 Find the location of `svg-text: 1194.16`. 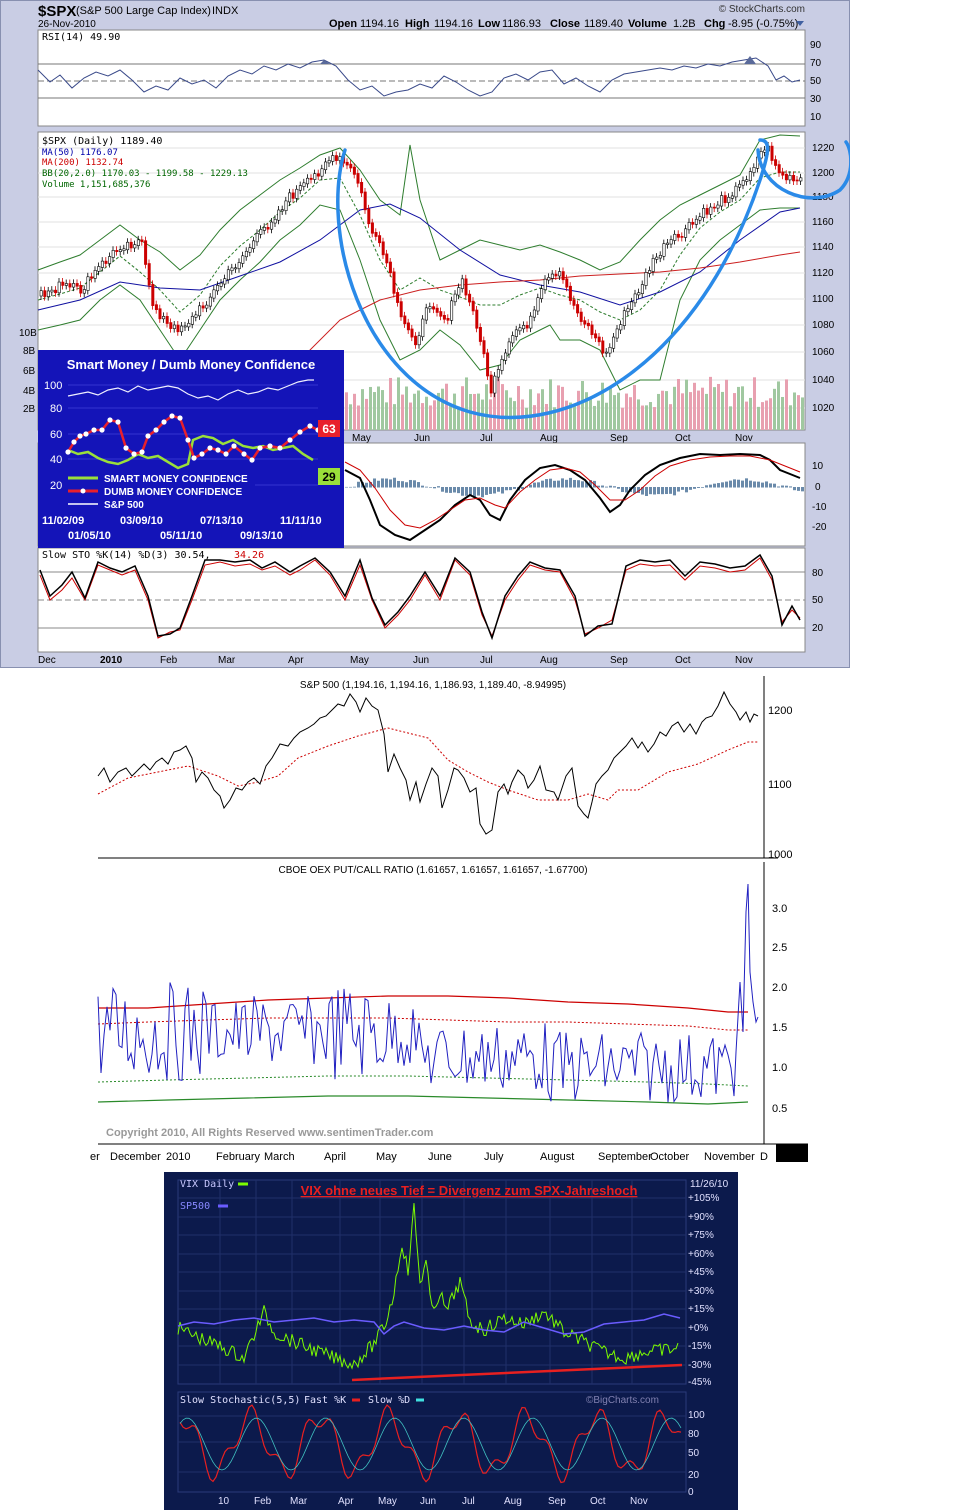

svg-text: 1194.16 is located at coordinates (453, 24).